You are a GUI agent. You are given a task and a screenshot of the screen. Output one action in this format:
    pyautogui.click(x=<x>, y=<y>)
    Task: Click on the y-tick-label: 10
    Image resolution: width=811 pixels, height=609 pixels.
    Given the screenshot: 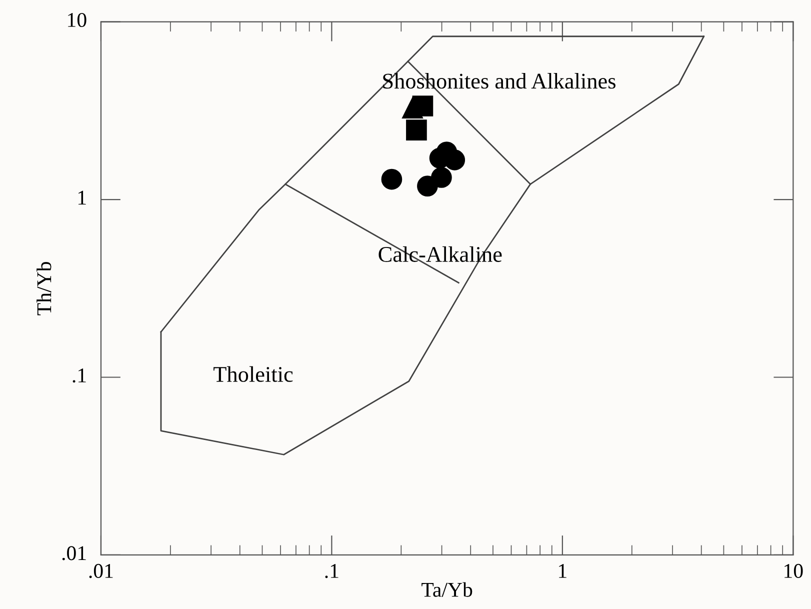 What is the action you would take?
    pyautogui.click(x=77, y=20)
    